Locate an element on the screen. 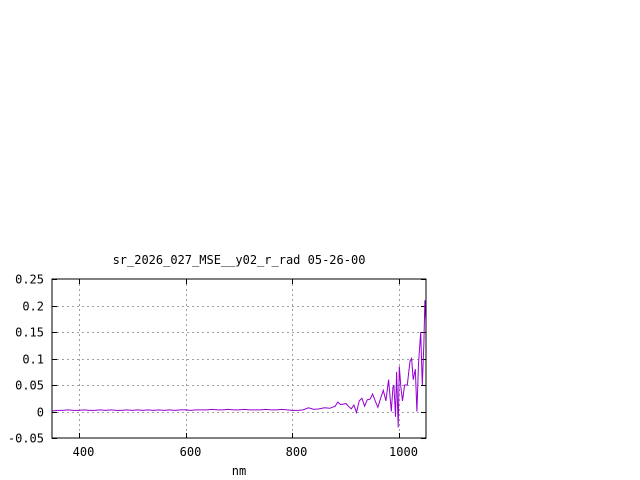  x-tick-label: 800 is located at coordinates (297, 452).